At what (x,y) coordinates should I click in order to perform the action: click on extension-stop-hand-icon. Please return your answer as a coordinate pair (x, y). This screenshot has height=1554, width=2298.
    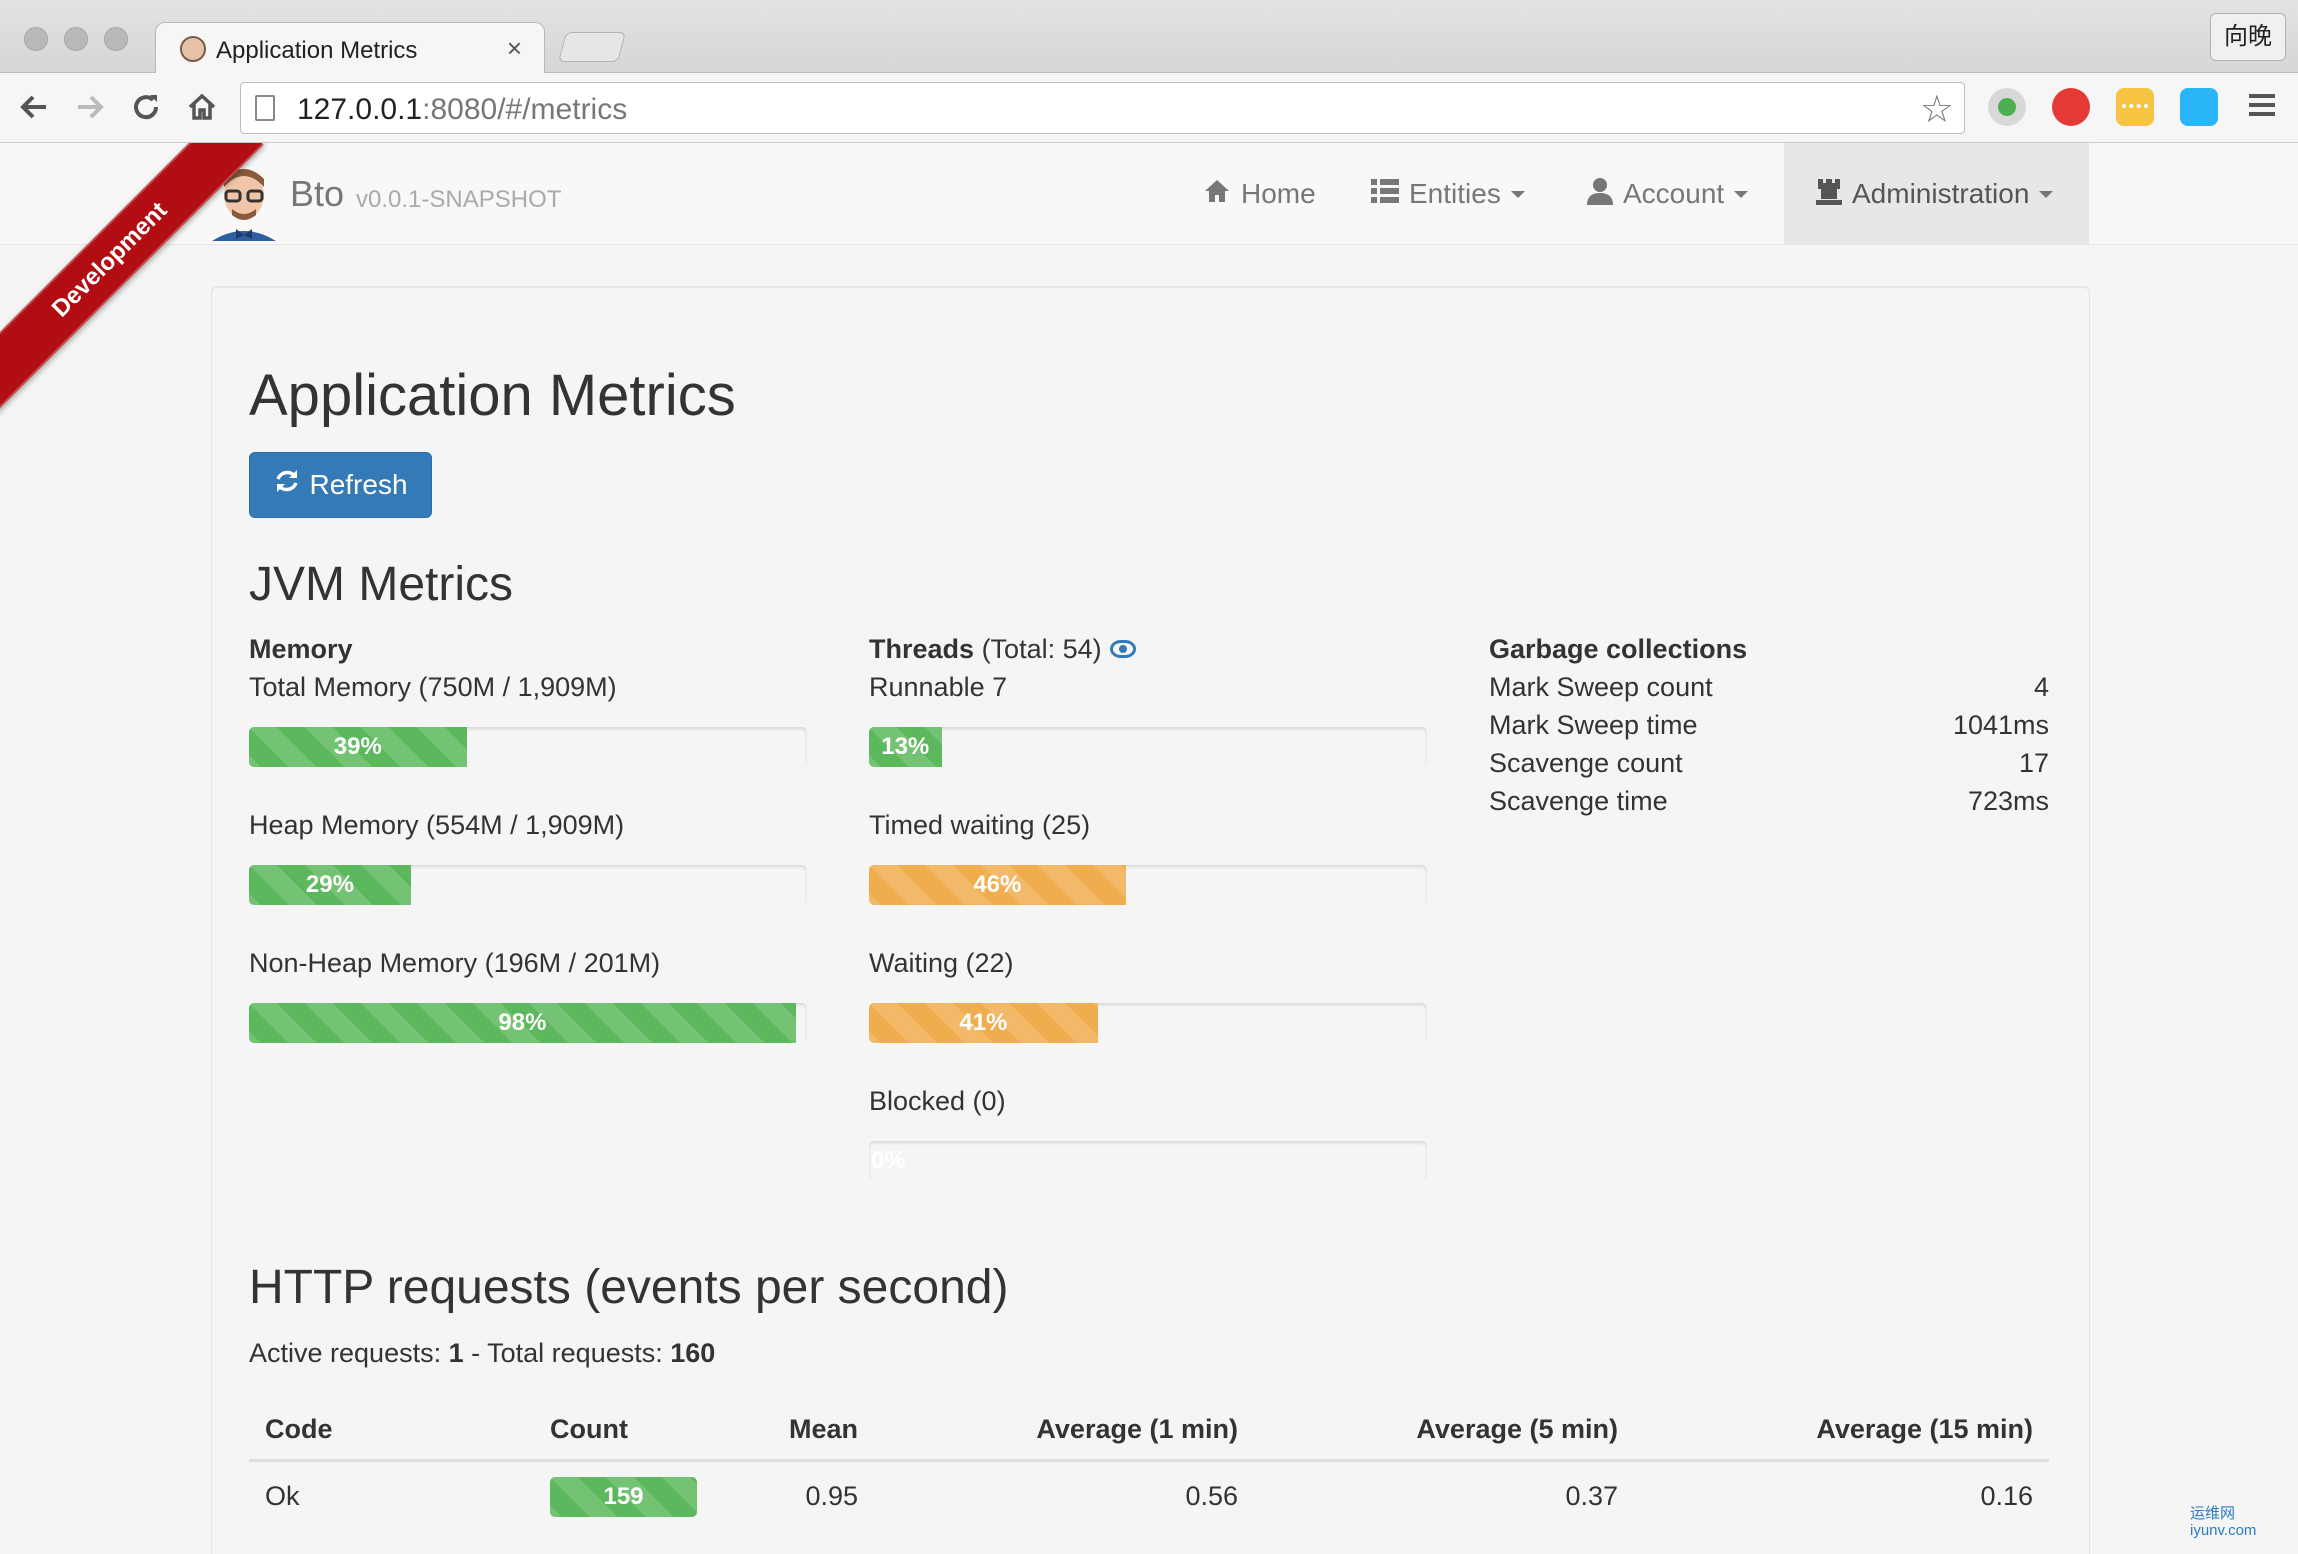
    Looking at the image, I should click on (2071, 107).